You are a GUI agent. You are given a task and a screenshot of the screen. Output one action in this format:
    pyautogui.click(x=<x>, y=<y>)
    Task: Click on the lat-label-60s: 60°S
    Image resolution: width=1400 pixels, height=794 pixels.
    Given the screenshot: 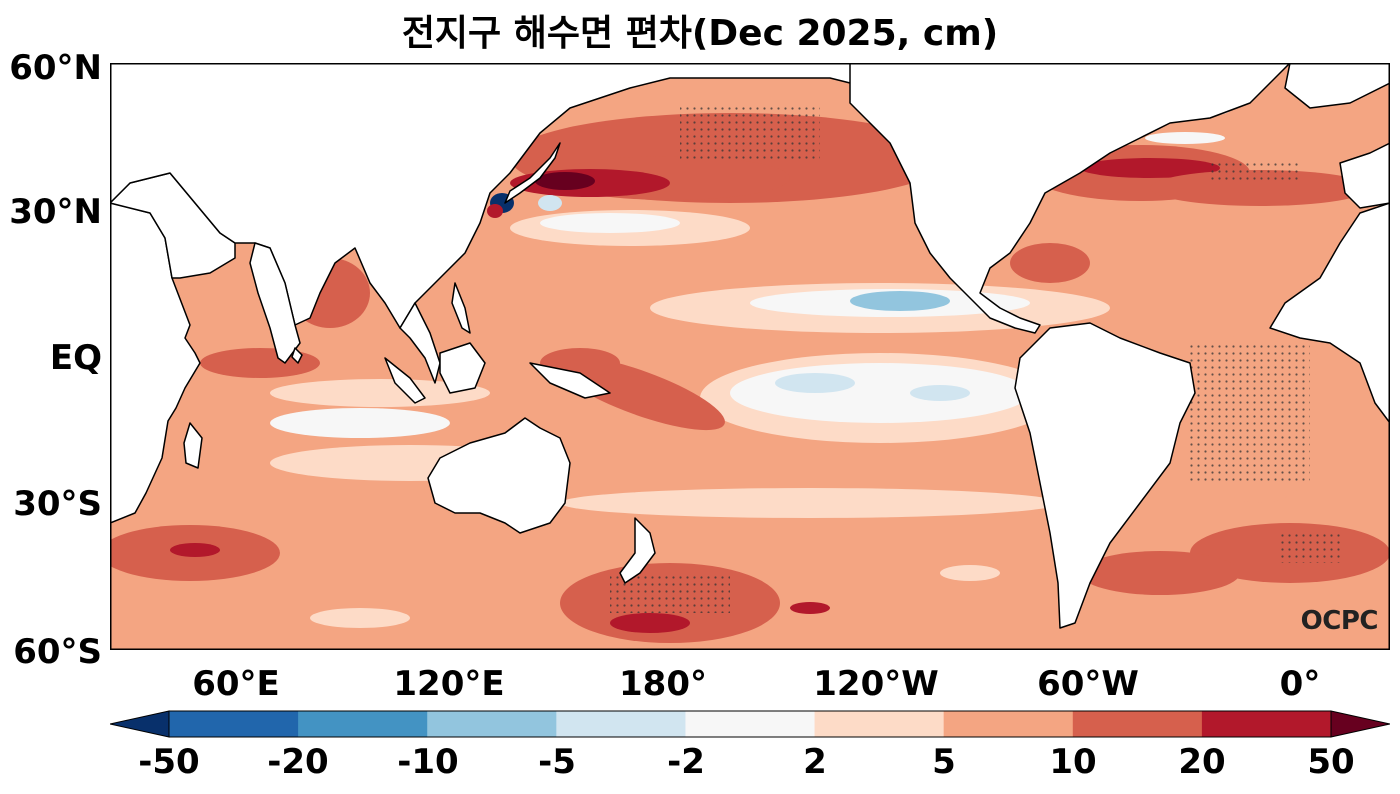 What is the action you would take?
    pyautogui.click(x=57, y=652)
    